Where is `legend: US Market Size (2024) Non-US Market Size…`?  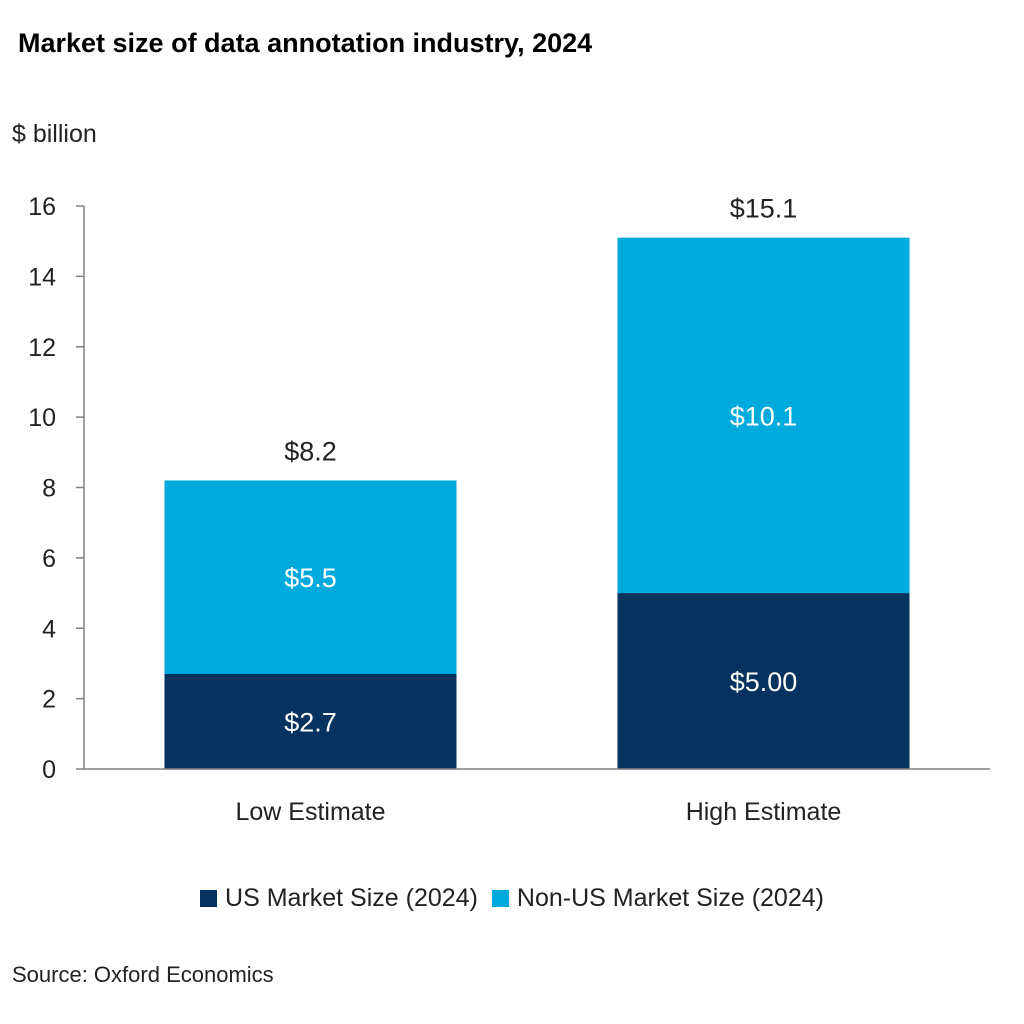
legend: US Market Size (2024) Non-US Market Size… is located at coordinates (512, 898).